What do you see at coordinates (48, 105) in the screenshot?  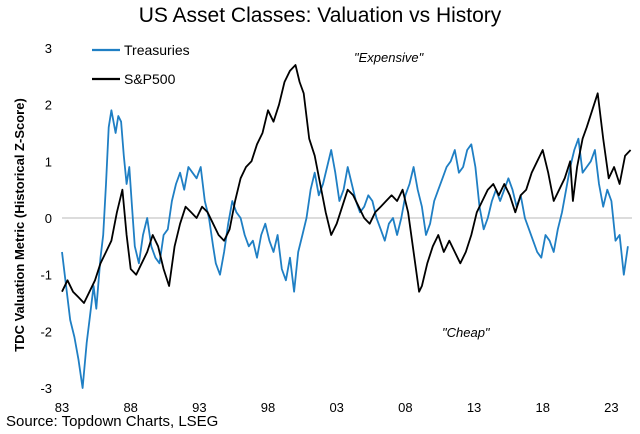 I see `y-tick-label: 2` at bounding box center [48, 105].